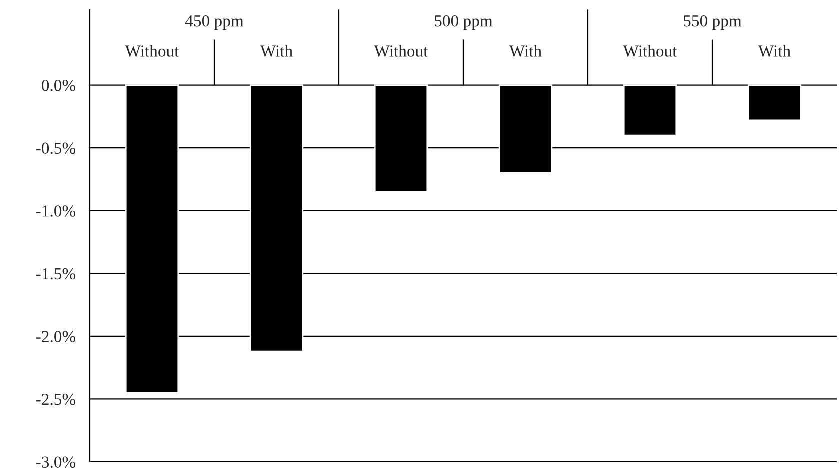  What do you see at coordinates (56, 211) in the screenshot?
I see `y-tick-label: -1.0%` at bounding box center [56, 211].